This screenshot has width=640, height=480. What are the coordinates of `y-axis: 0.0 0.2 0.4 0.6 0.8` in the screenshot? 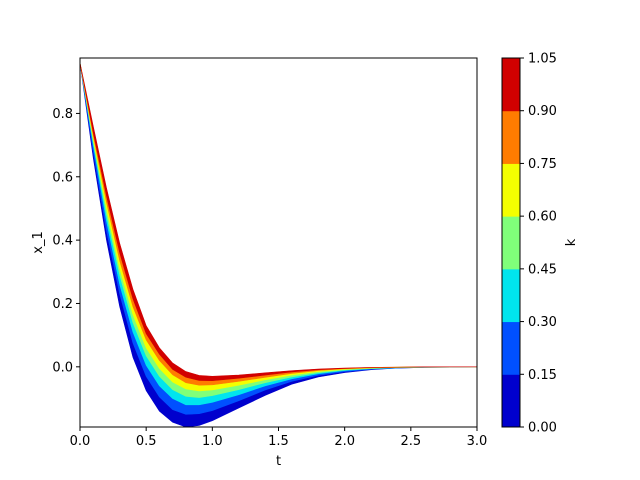 It's located at (66, 241).